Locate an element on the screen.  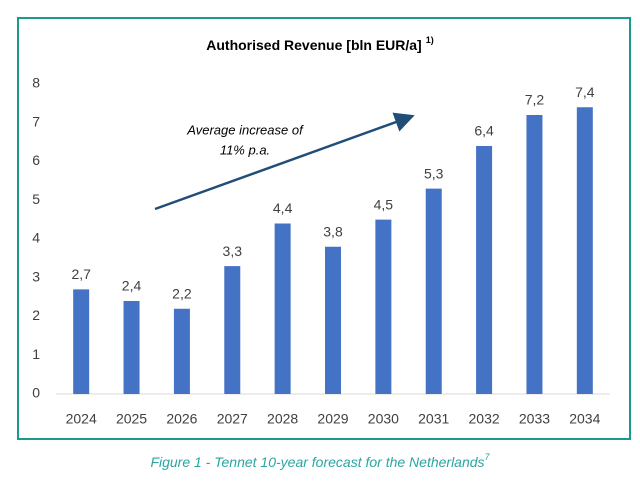
trend-arrow is located at coordinates (284, 161).